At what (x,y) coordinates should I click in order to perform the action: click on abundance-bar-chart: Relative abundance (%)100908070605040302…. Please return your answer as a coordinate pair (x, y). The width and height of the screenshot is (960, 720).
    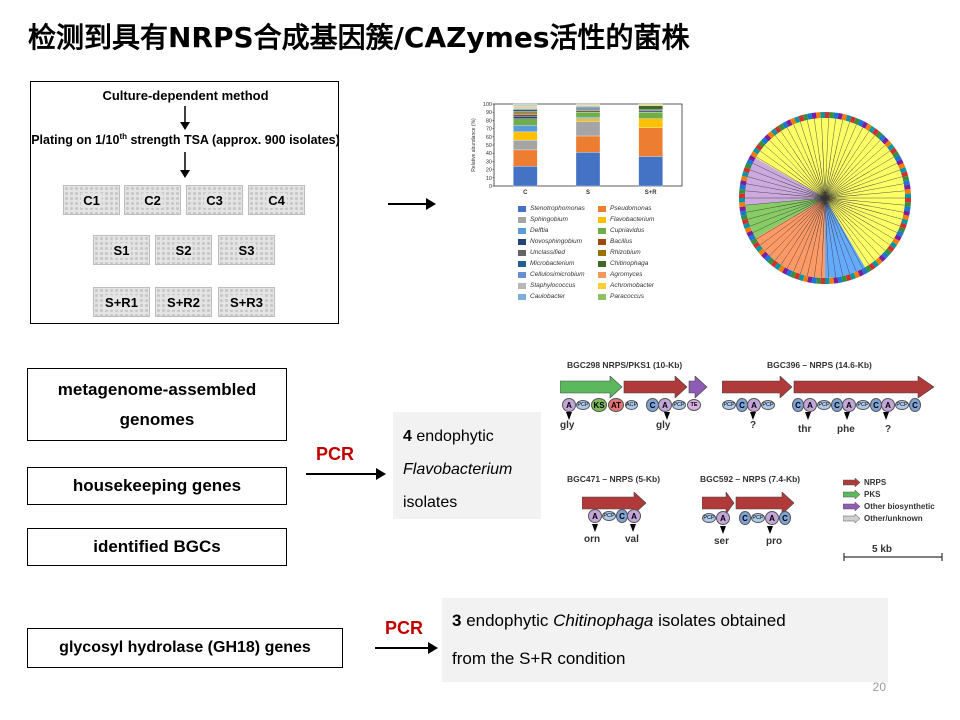
    Looking at the image, I should click on (577, 149).